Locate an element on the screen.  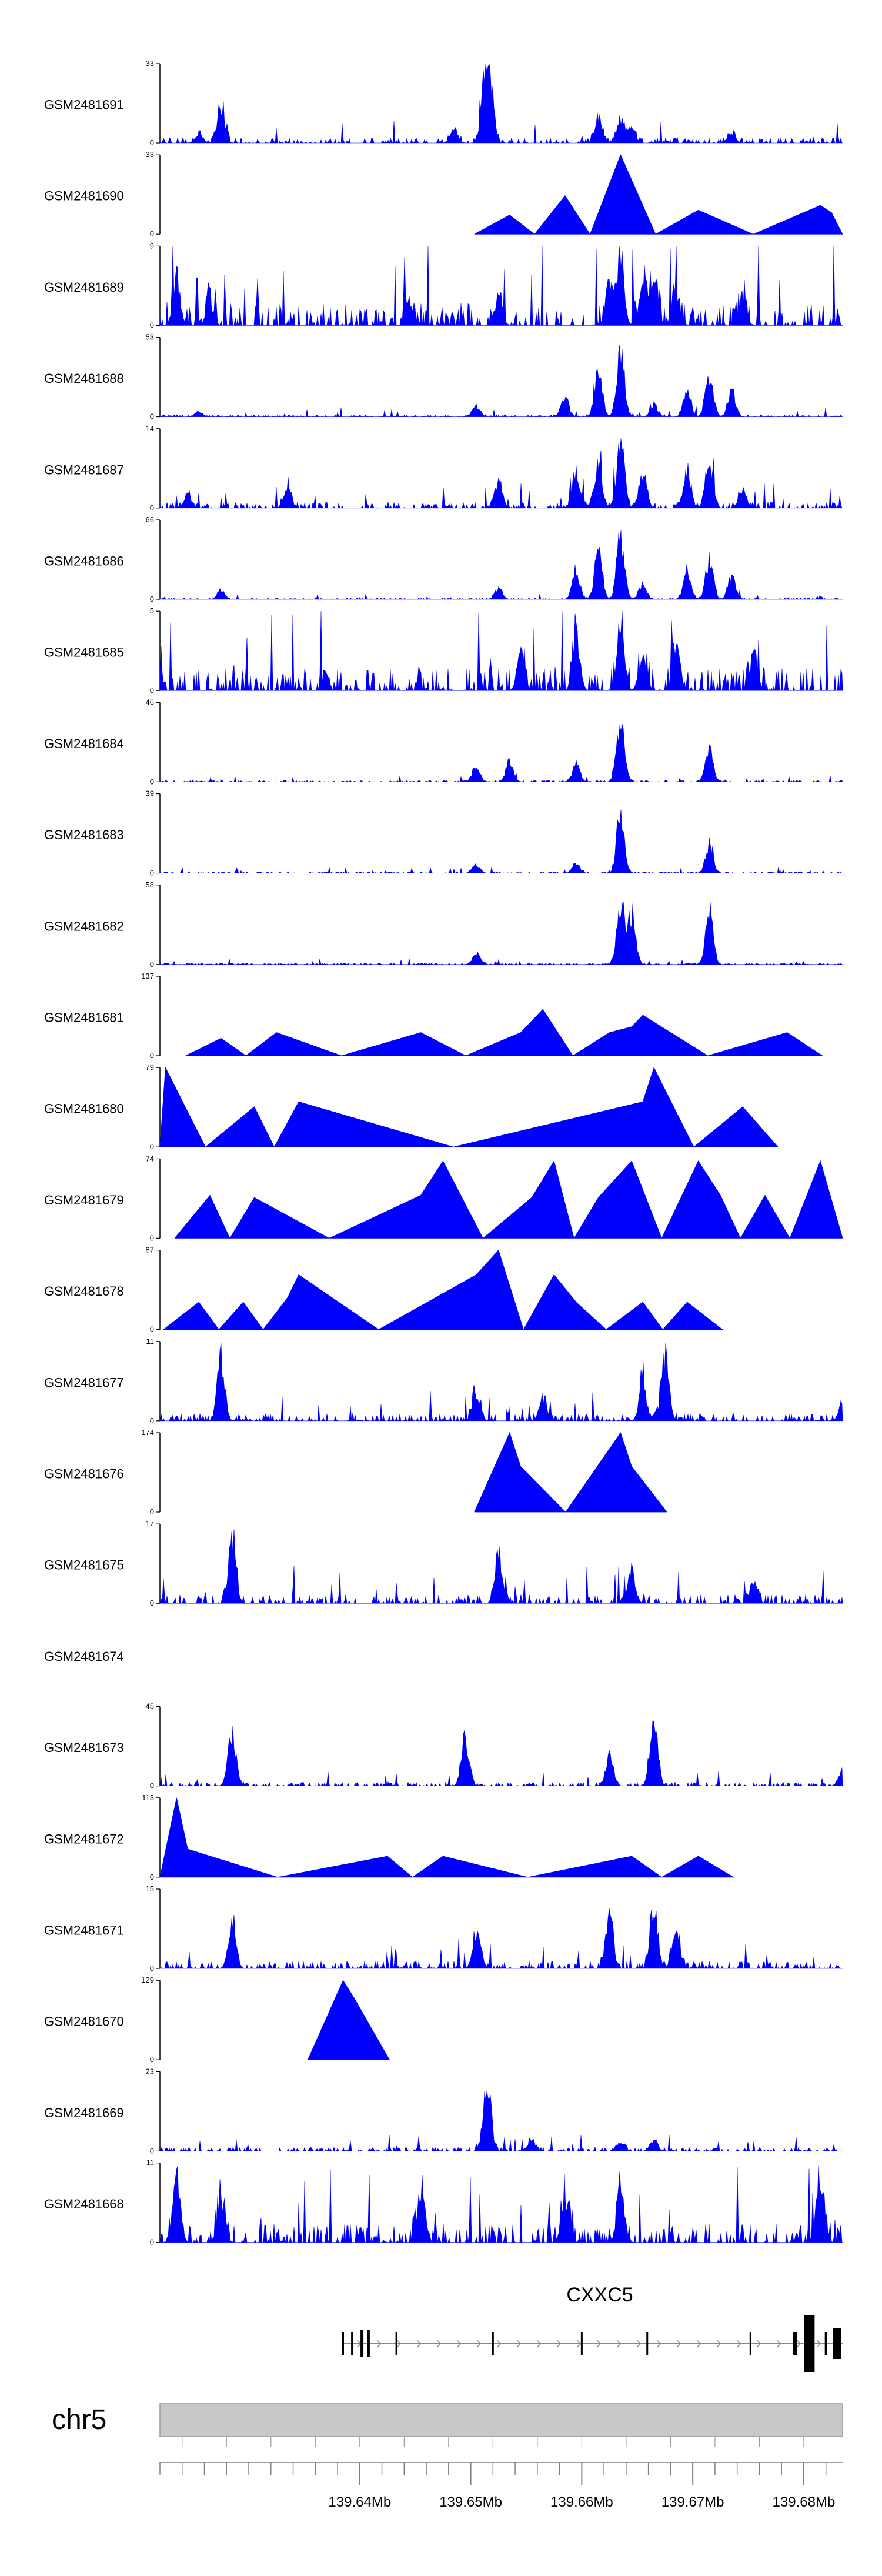
track-GSM2481678: GSM2481678 87 0 is located at coordinates (383, 1290).